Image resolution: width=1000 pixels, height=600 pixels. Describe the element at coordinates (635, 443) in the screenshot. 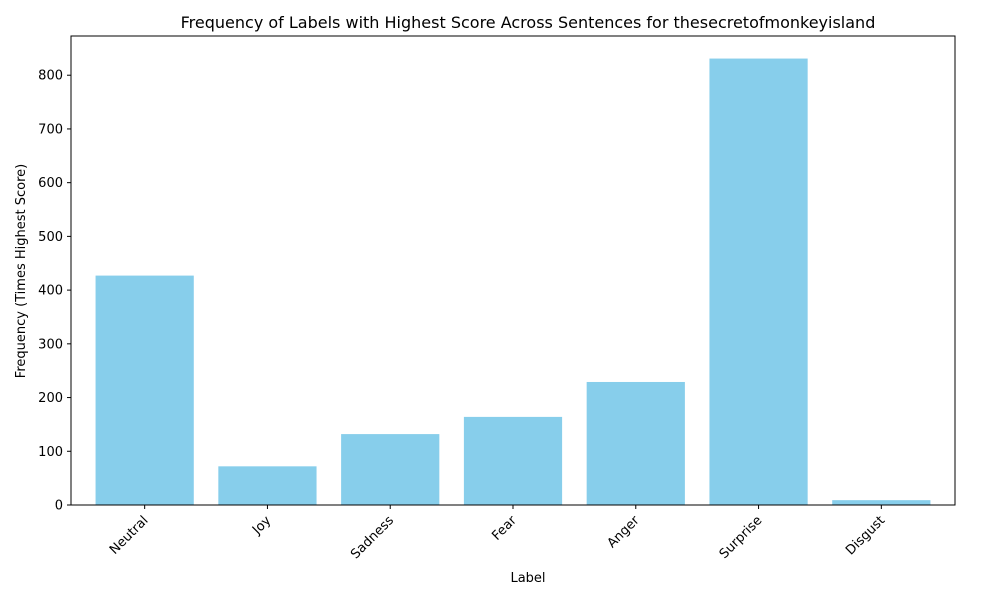

I see `bar-anger` at that location.